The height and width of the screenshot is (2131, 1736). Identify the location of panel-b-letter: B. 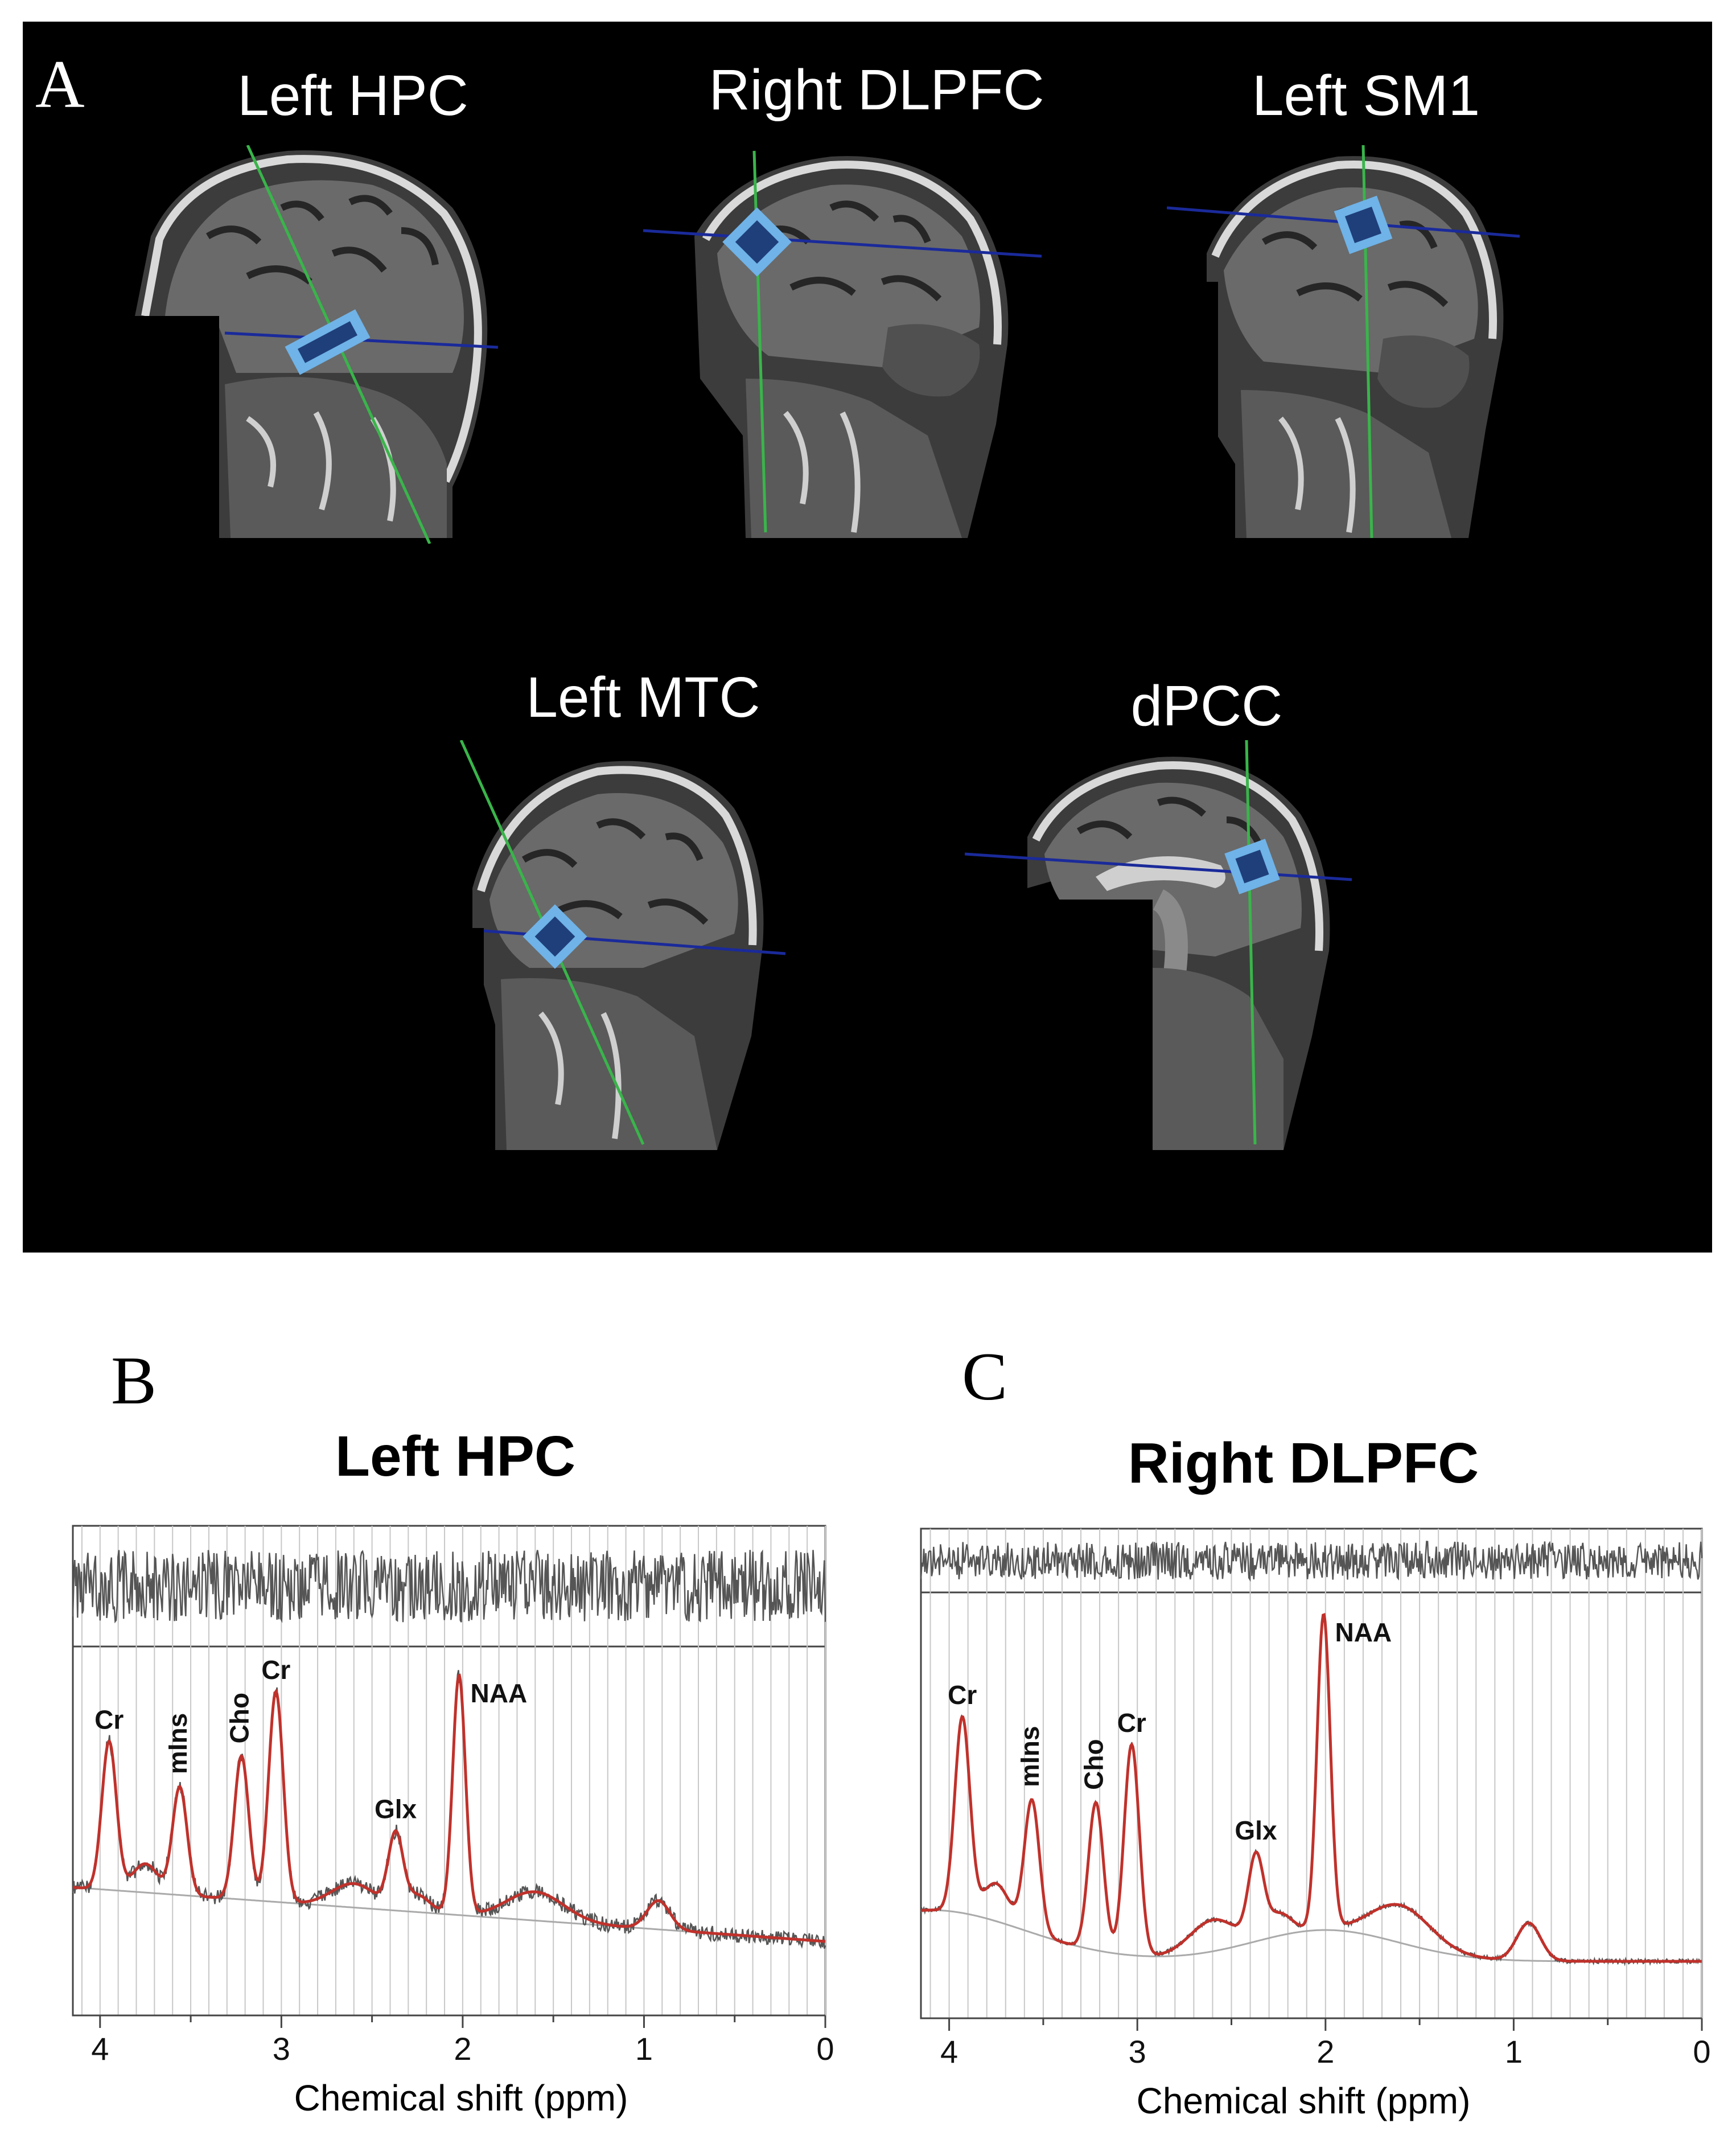
(134, 1380).